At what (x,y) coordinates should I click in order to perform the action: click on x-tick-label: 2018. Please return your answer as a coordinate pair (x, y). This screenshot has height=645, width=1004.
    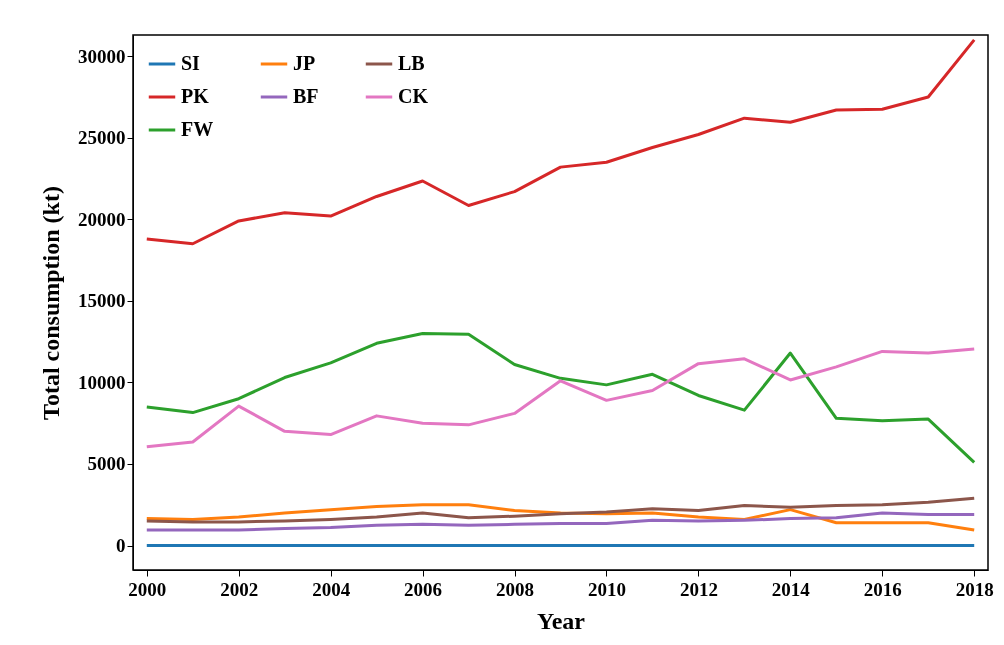
    Looking at the image, I should click on (974, 589).